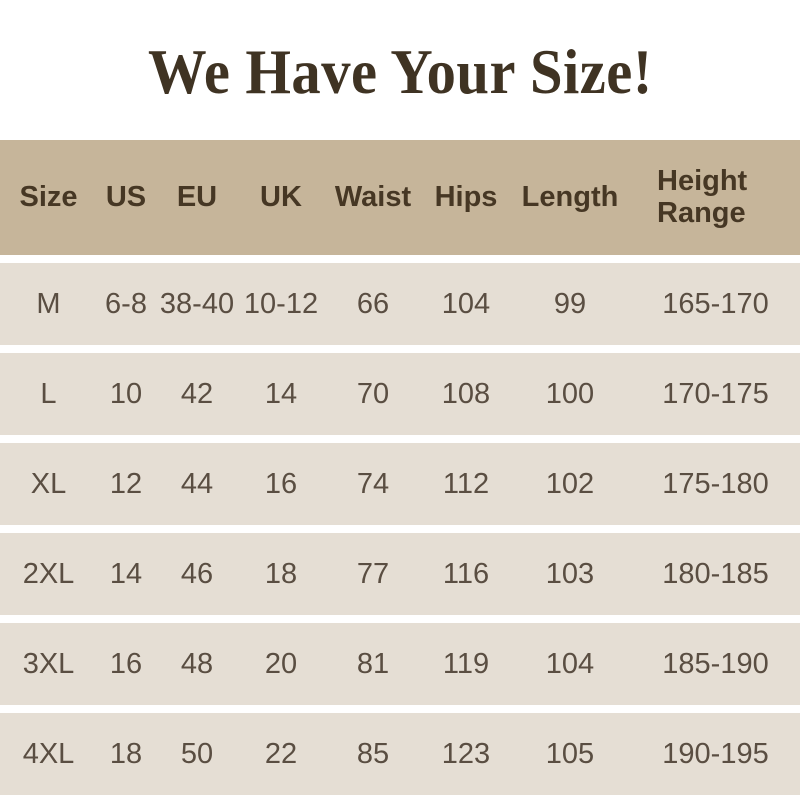 Image resolution: width=800 pixels, height=800 pixels. I want to click on cell-us: 16, so click(126, 663).